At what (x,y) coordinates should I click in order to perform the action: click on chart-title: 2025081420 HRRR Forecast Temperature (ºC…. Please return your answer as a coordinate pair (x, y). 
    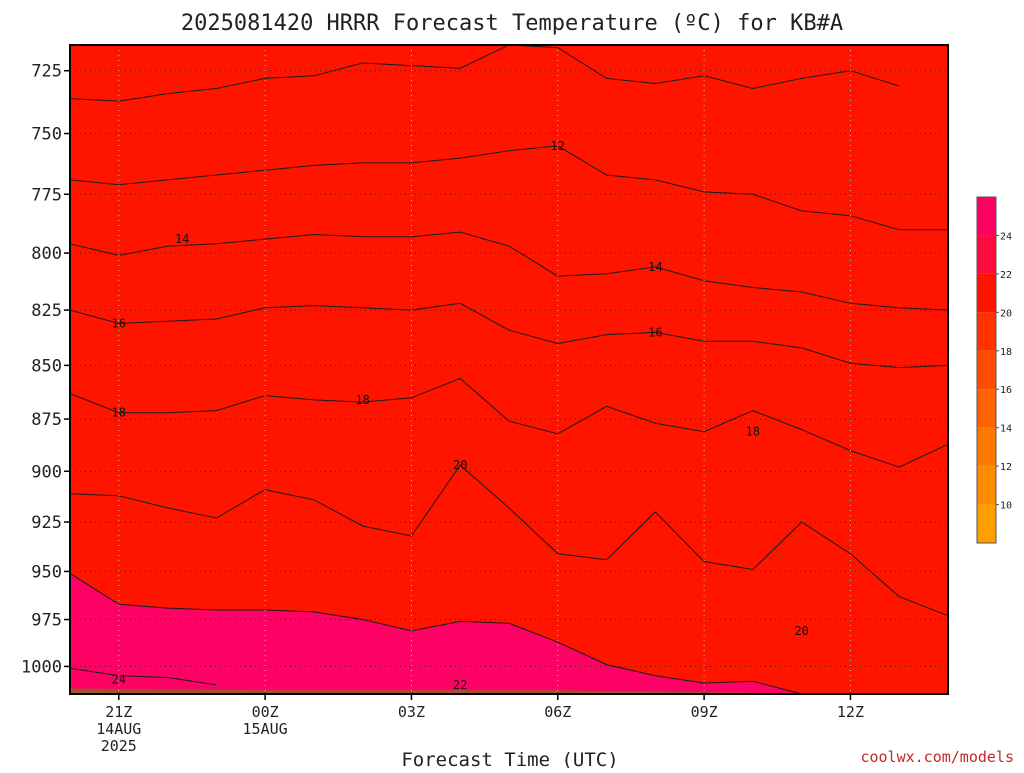
    Looking at the image, I should click on (512, 23).